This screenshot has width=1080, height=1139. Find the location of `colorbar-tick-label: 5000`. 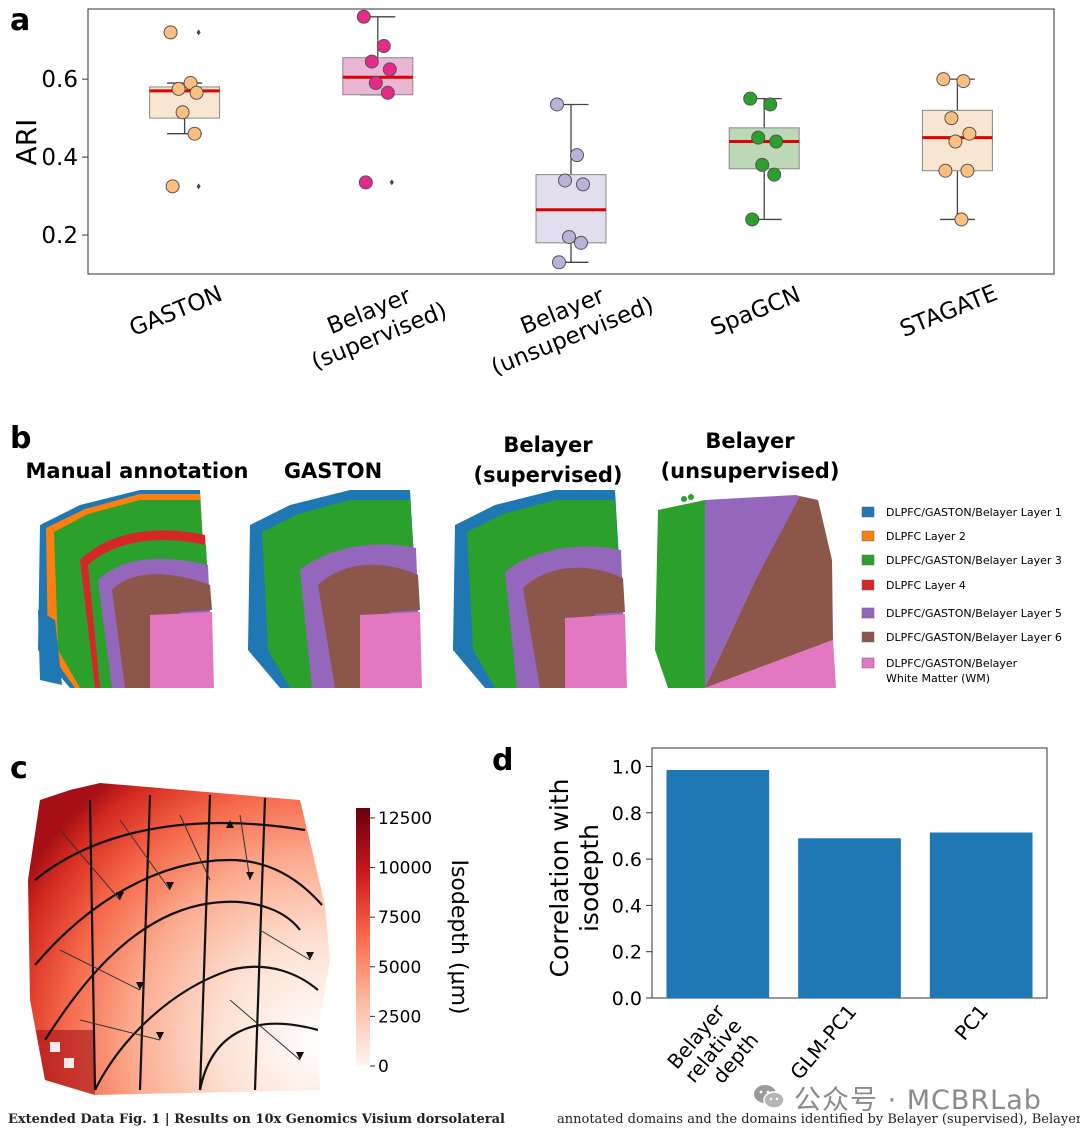

colorbar-tick-label: 5000 is located at coordinates (399, 968).